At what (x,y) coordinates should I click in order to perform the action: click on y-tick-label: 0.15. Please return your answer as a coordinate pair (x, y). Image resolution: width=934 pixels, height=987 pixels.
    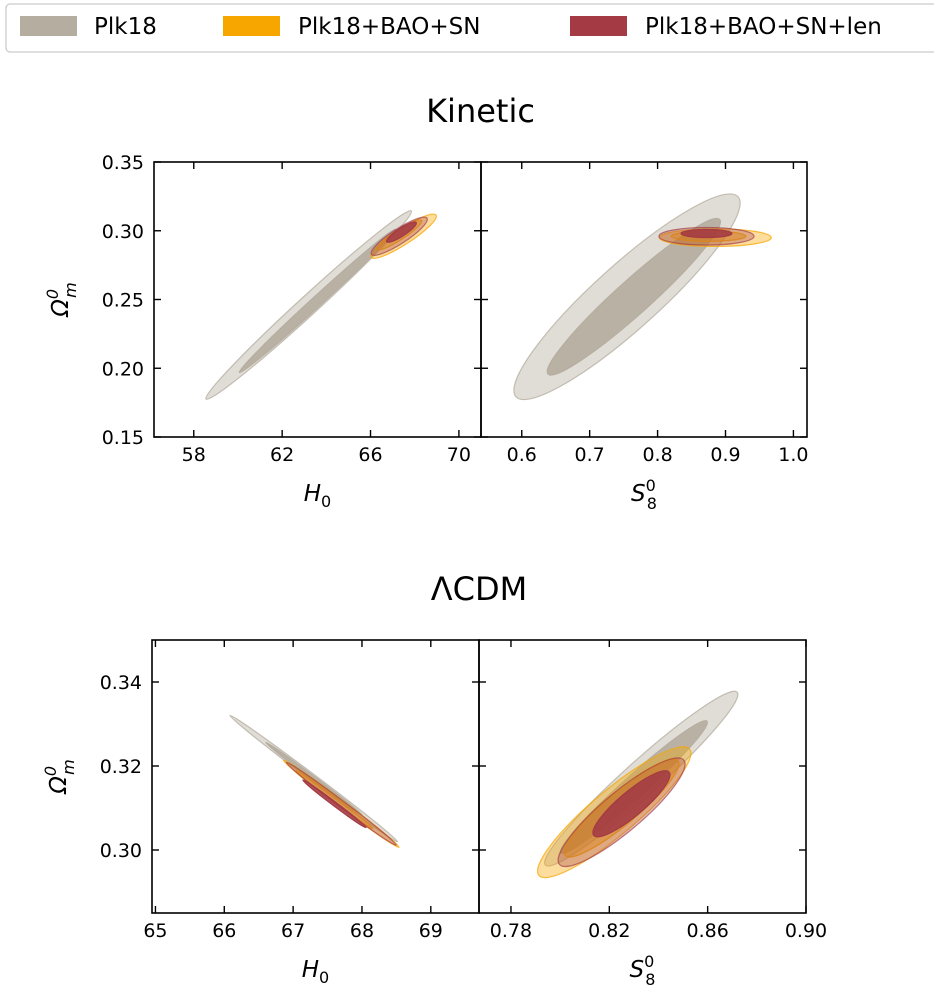
    Looking at the image, I should click on (123, 438).